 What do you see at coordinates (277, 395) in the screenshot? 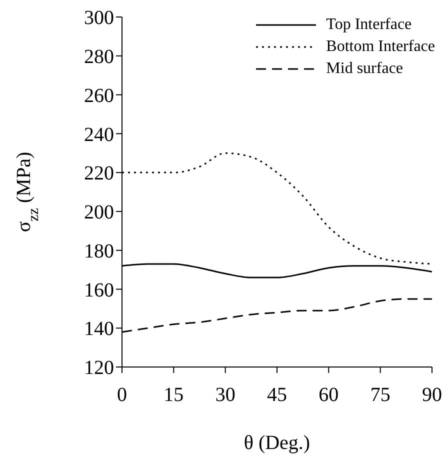
I see `x-tick-label: 45` at bounding box center [277, 395].